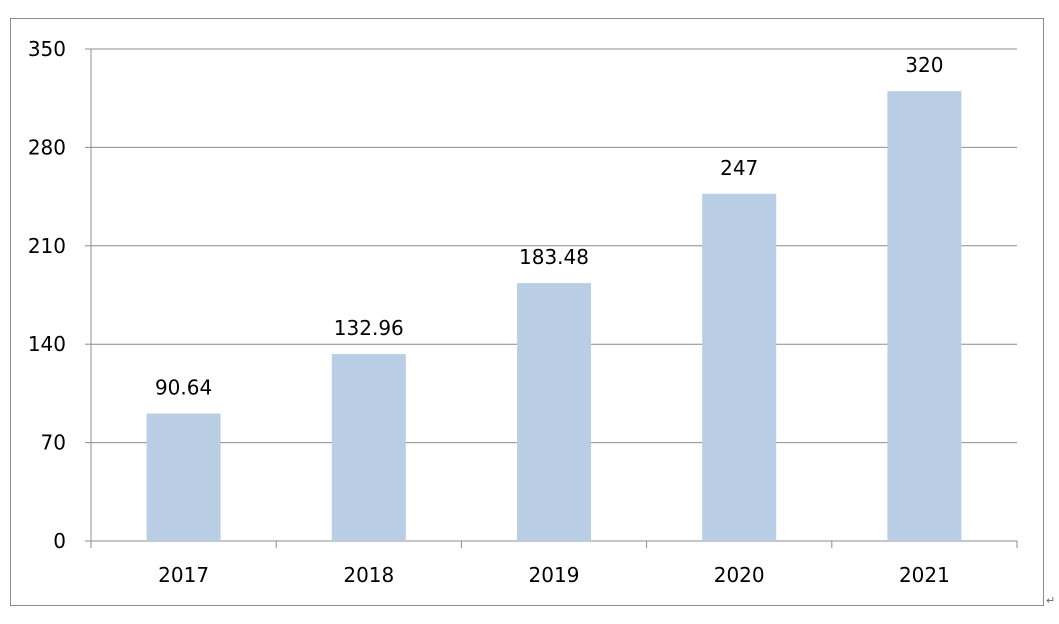 The width and height of the screenshot is (1059, 624). What do you see at coordinates (739, 168) in the screenshot?
I see `data-label-2020: 247` at bounding box center [739, 168].